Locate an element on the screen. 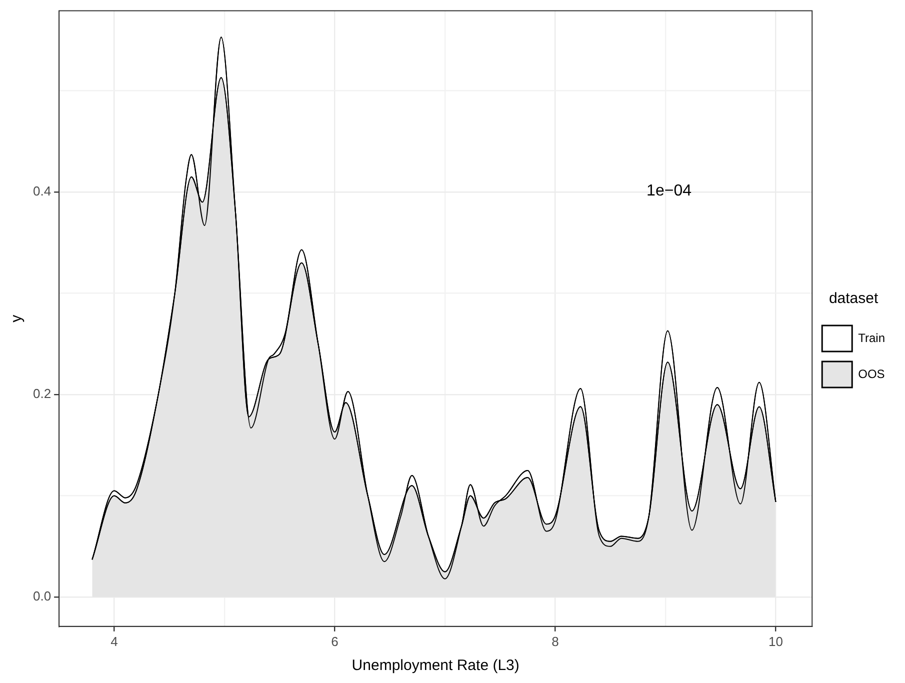 This screenshot has width=905, height=683. legend-title: dataset is located at coordinates (853, 299).